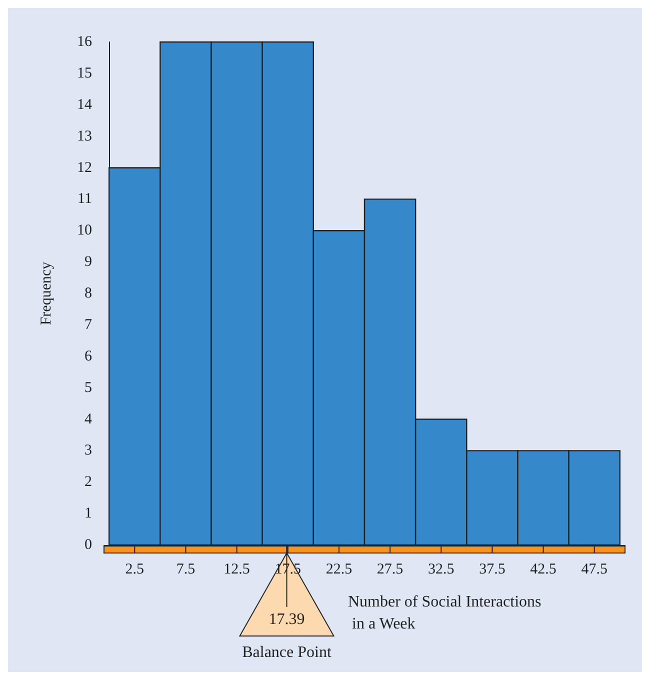 Image resolution: width=650 pixels, height=680 pixels. I want to click on x-tick-label: 47.5, so click(594, 570).